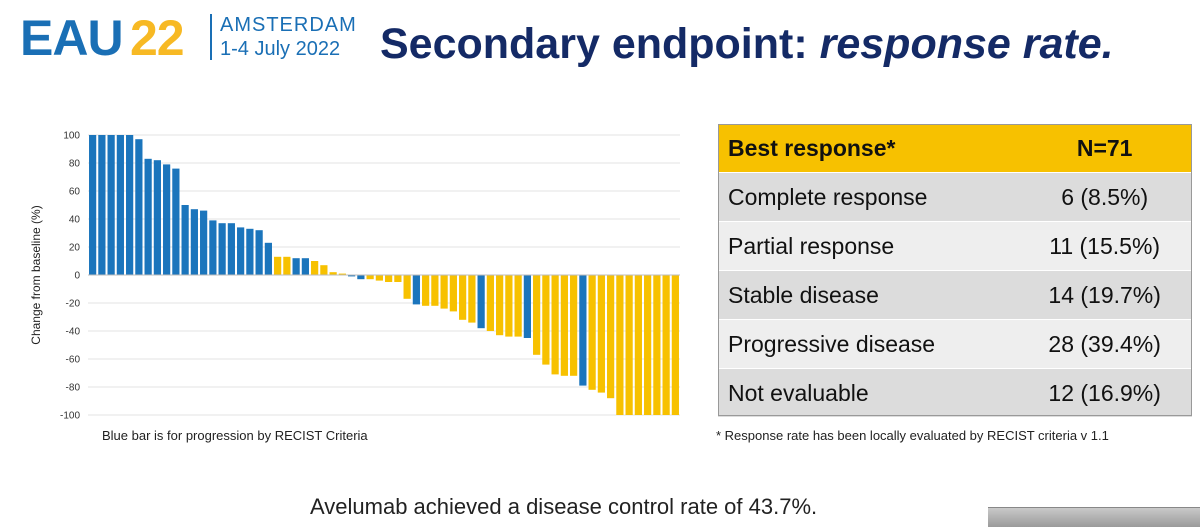  What do you see at coordinates (73, 360) in the screenshot?
I see `y-tick-label: -60` at bounding box center [73, 360].